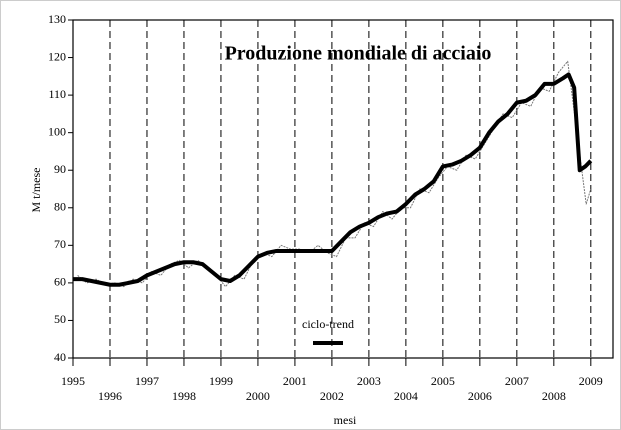  What do you see at coordinates (358, 54) in the screenshot?
I see `chart-title: Produzione mondiale di acciaio` at bounding box center [358, 54].